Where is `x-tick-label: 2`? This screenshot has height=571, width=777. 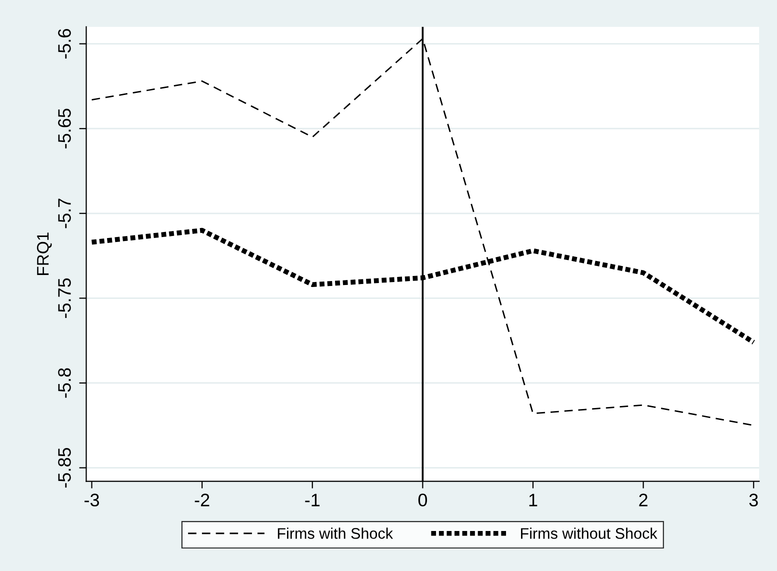
x-tick-label: 2 is located at coordinates (643, 500).